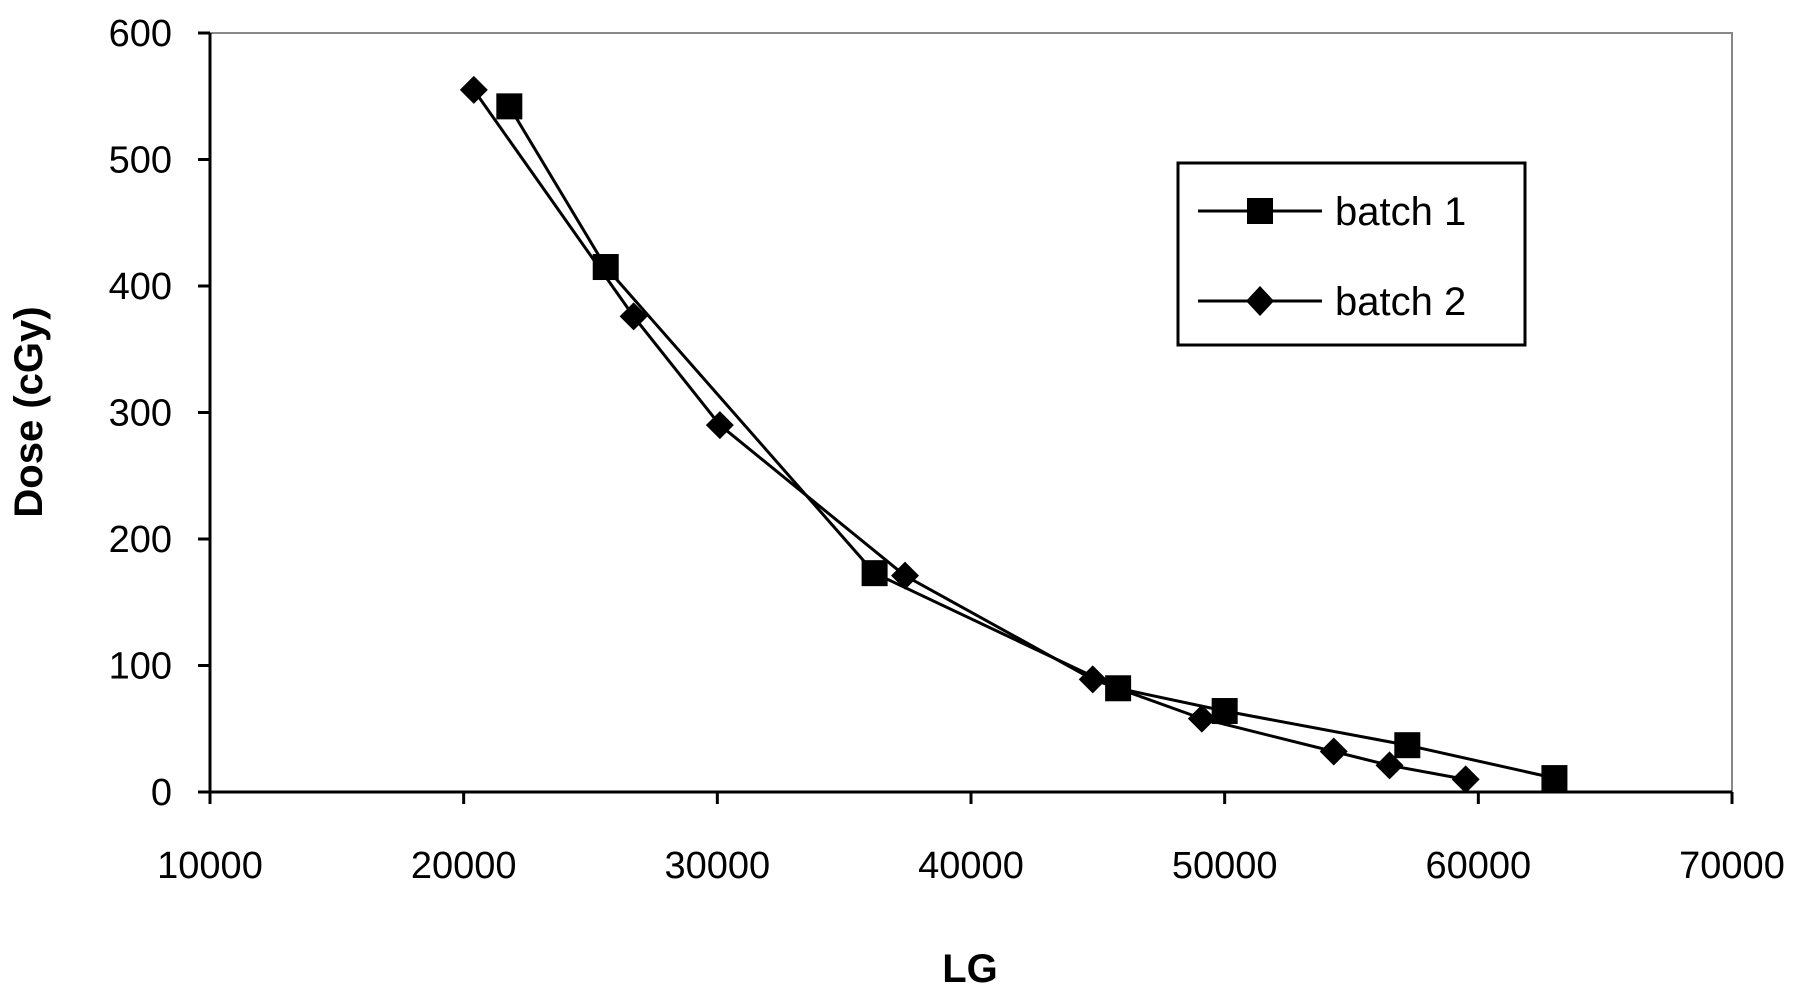  I want to click on x-axis: 10000 20000 30000 40000 50000 60000 70000, so click(971, 838).